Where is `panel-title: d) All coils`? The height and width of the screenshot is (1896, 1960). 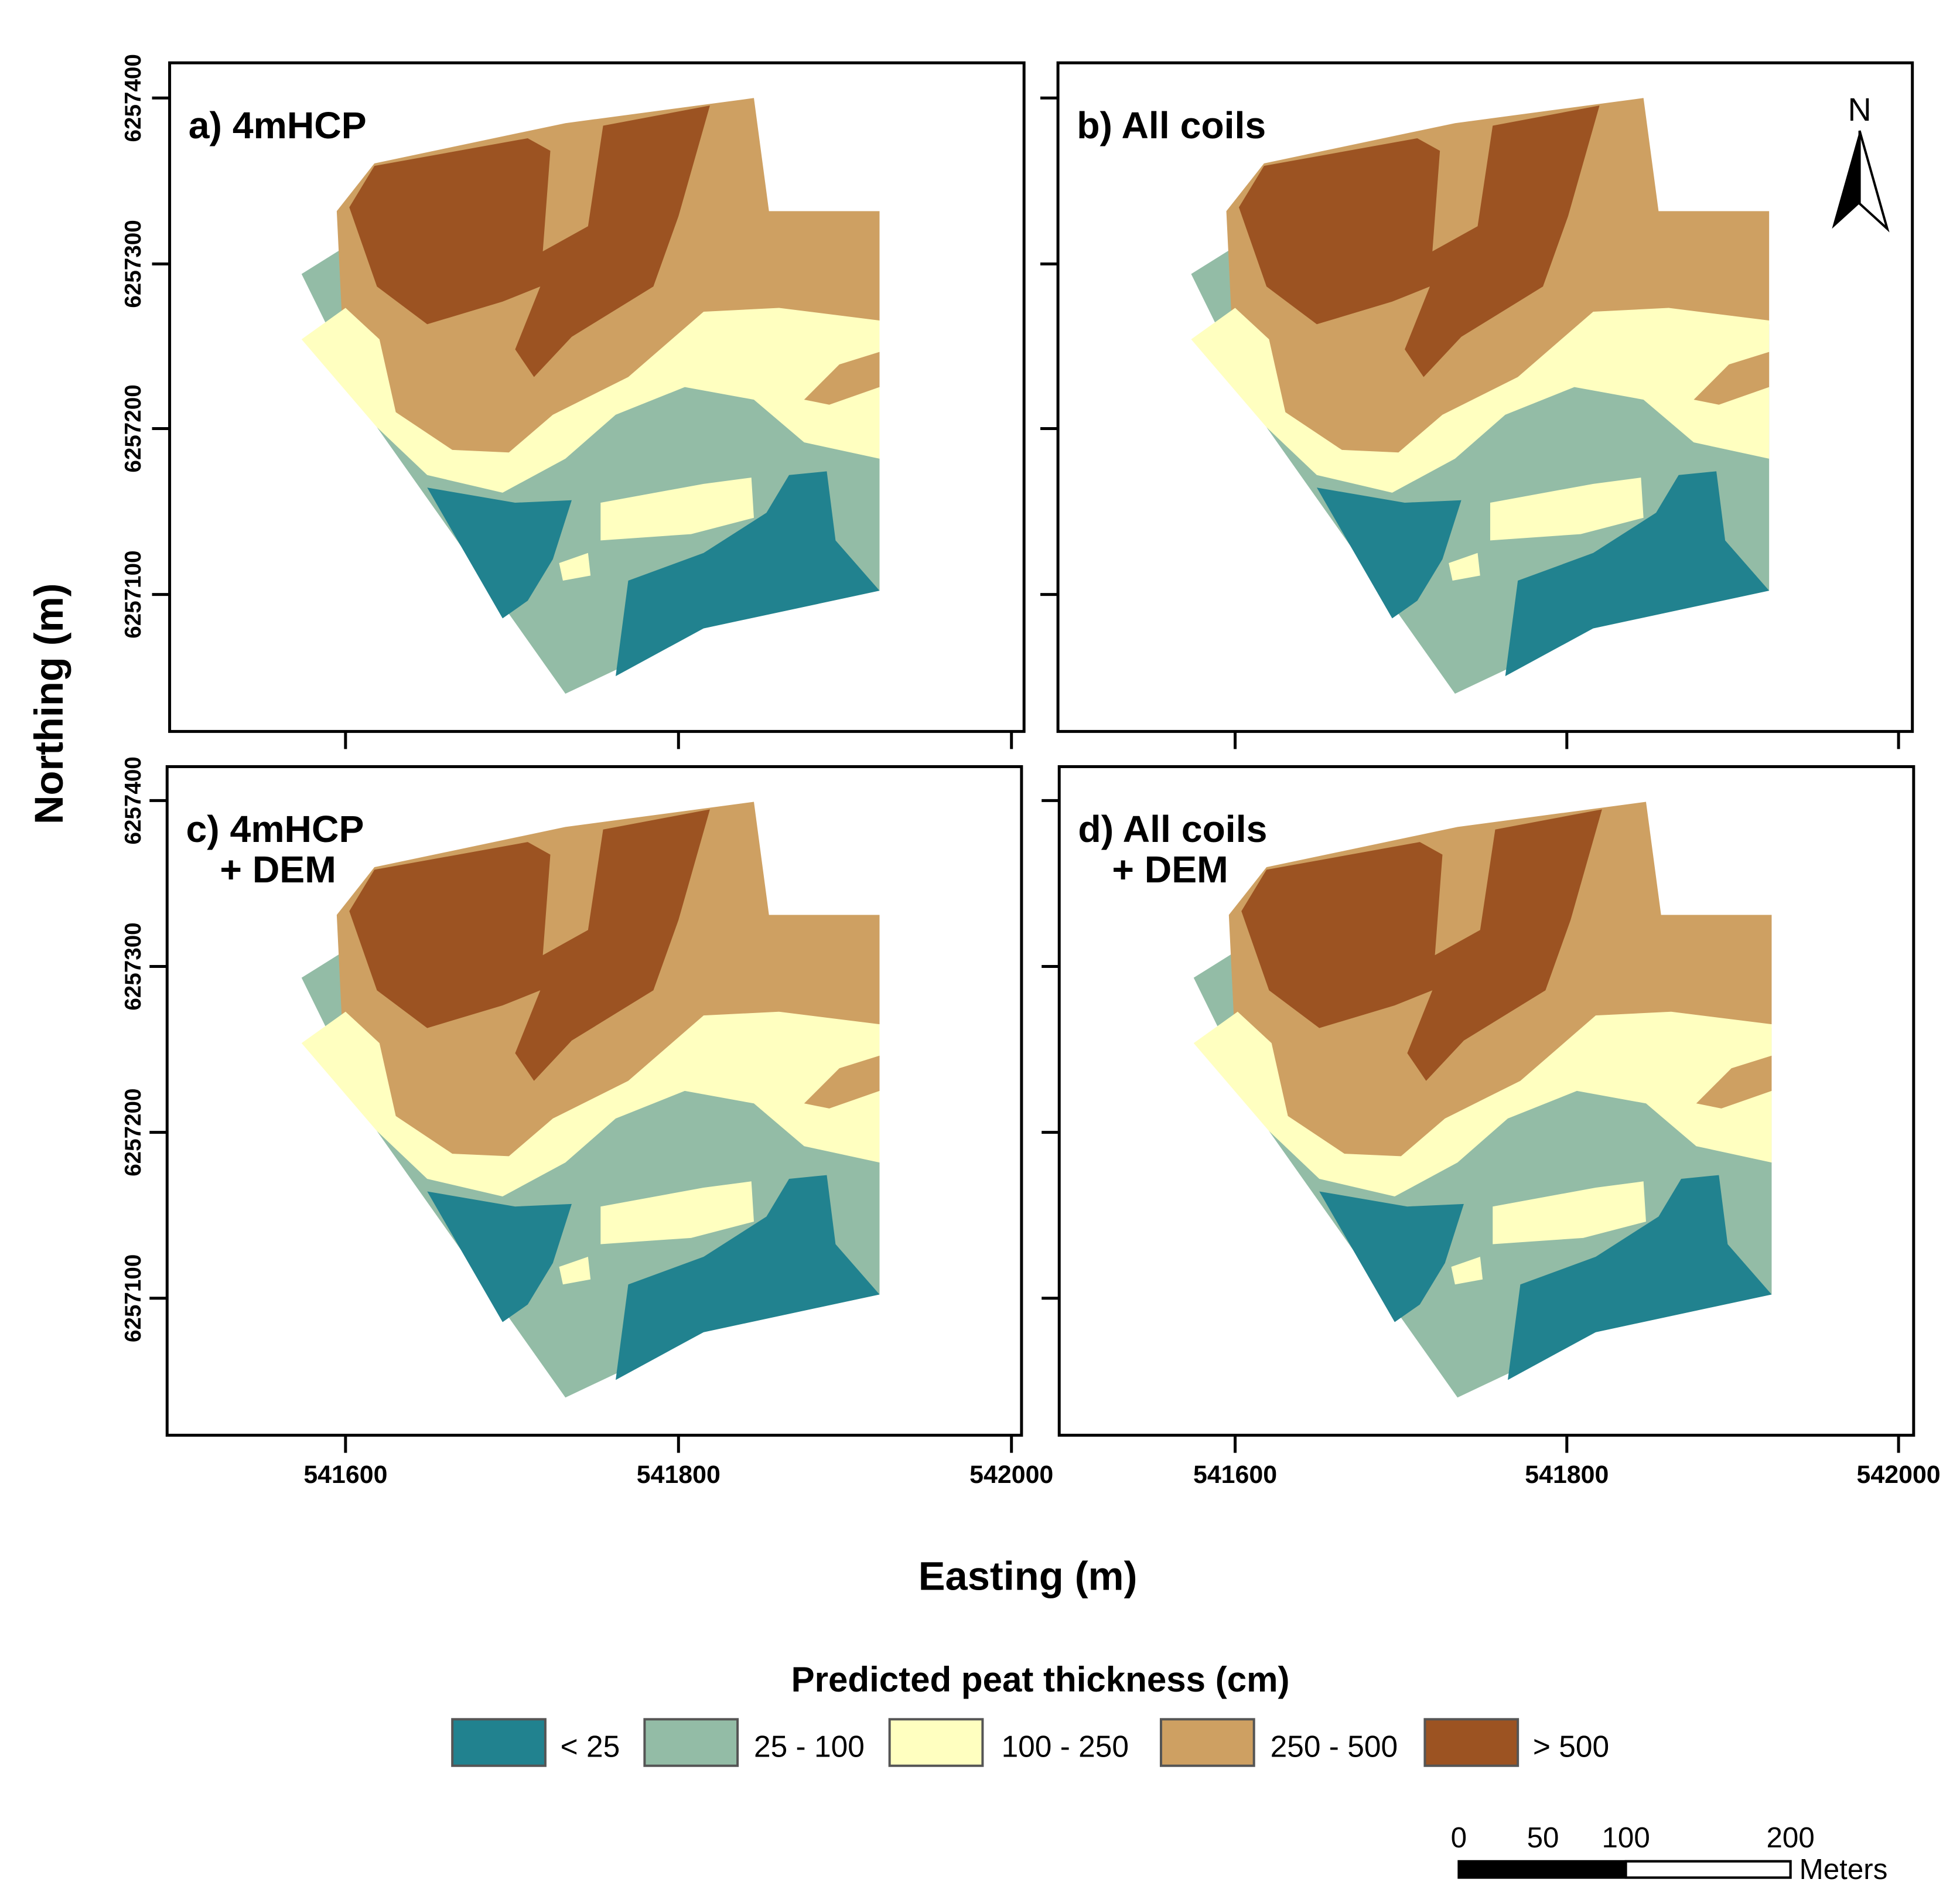
panel-title: d) All coils is located at coordinates (1172, 829).